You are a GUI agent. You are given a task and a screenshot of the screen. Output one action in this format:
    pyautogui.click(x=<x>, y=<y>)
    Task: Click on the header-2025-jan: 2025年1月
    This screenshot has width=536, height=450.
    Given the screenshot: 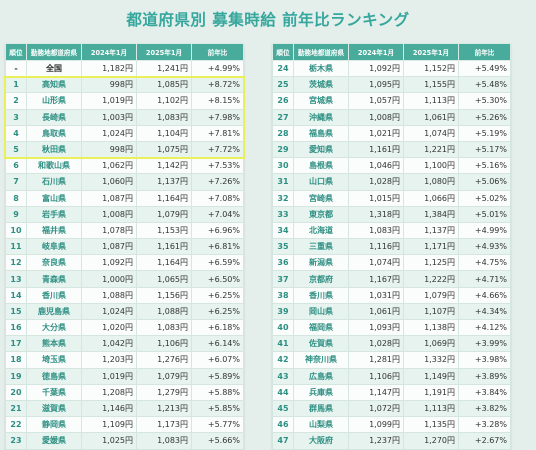 What is the action you would take?
    pyautogui.click(x=164, y=52)
    